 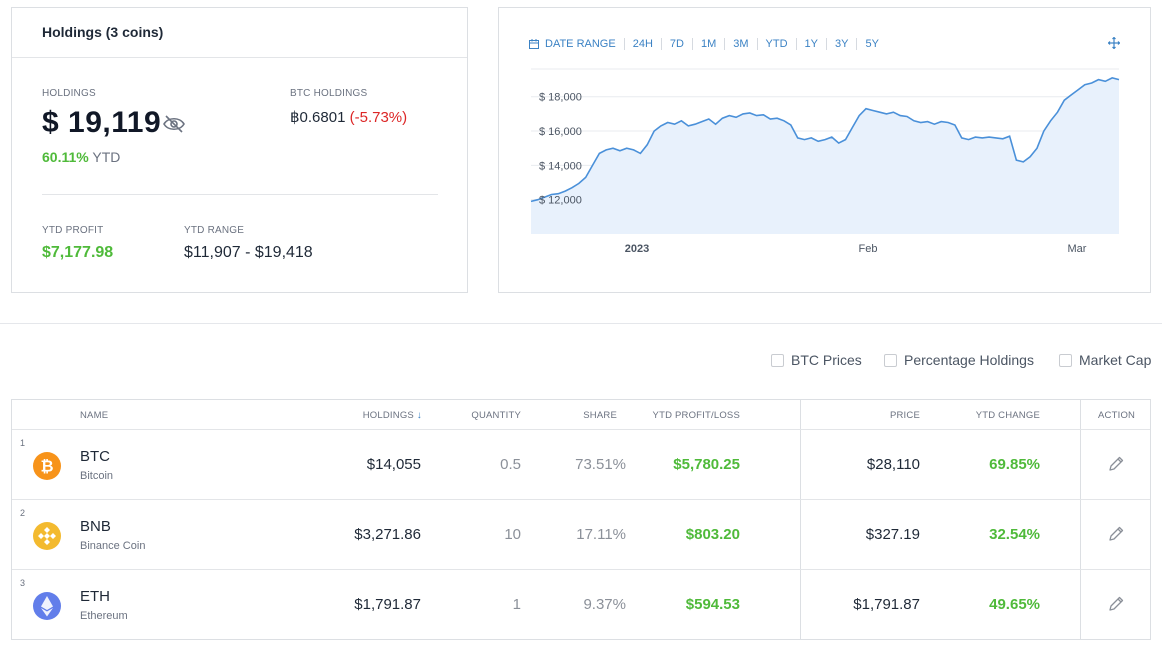 I want to click on btc-holdings-value: ฿0.6801, so click(x=318, y=117).